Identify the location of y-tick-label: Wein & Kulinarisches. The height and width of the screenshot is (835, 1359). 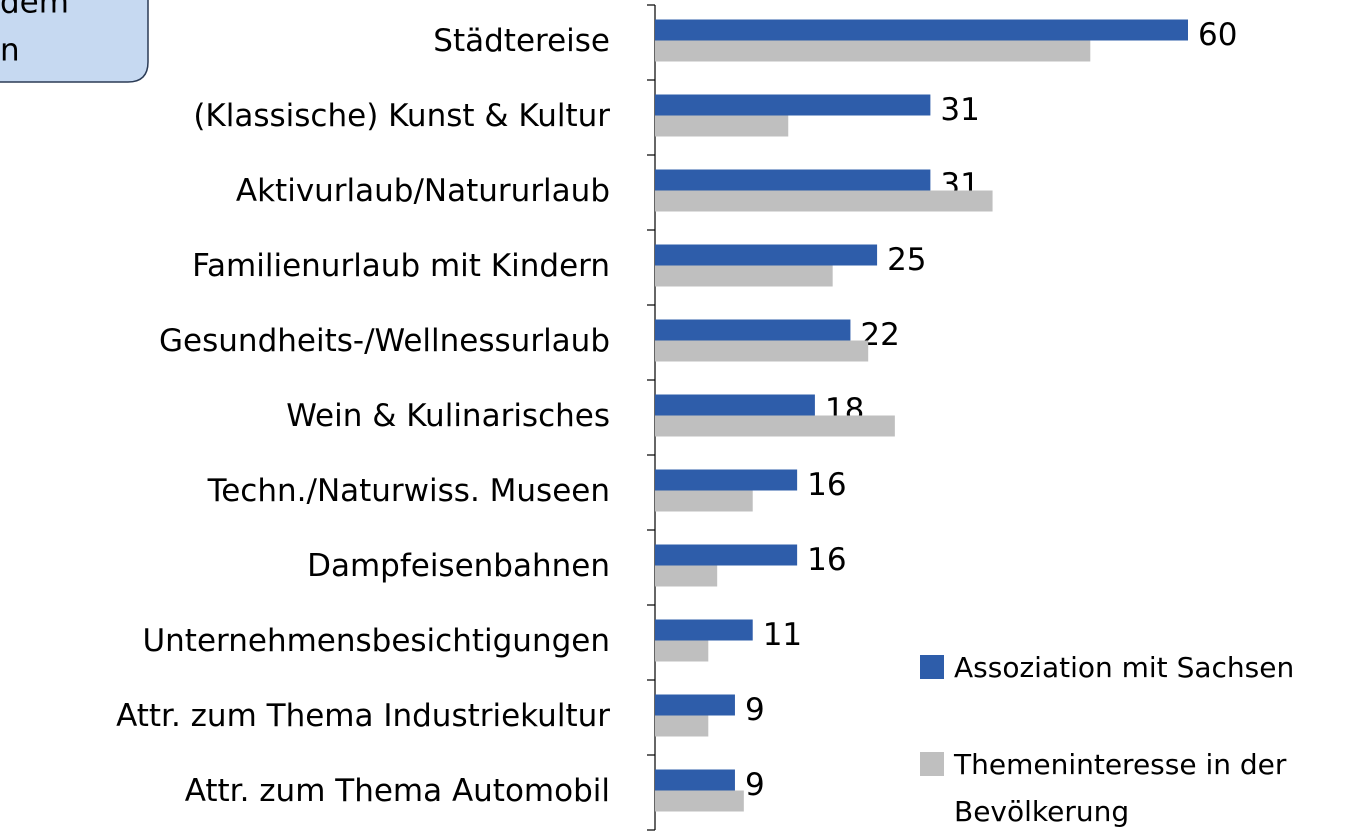
(448, 416).